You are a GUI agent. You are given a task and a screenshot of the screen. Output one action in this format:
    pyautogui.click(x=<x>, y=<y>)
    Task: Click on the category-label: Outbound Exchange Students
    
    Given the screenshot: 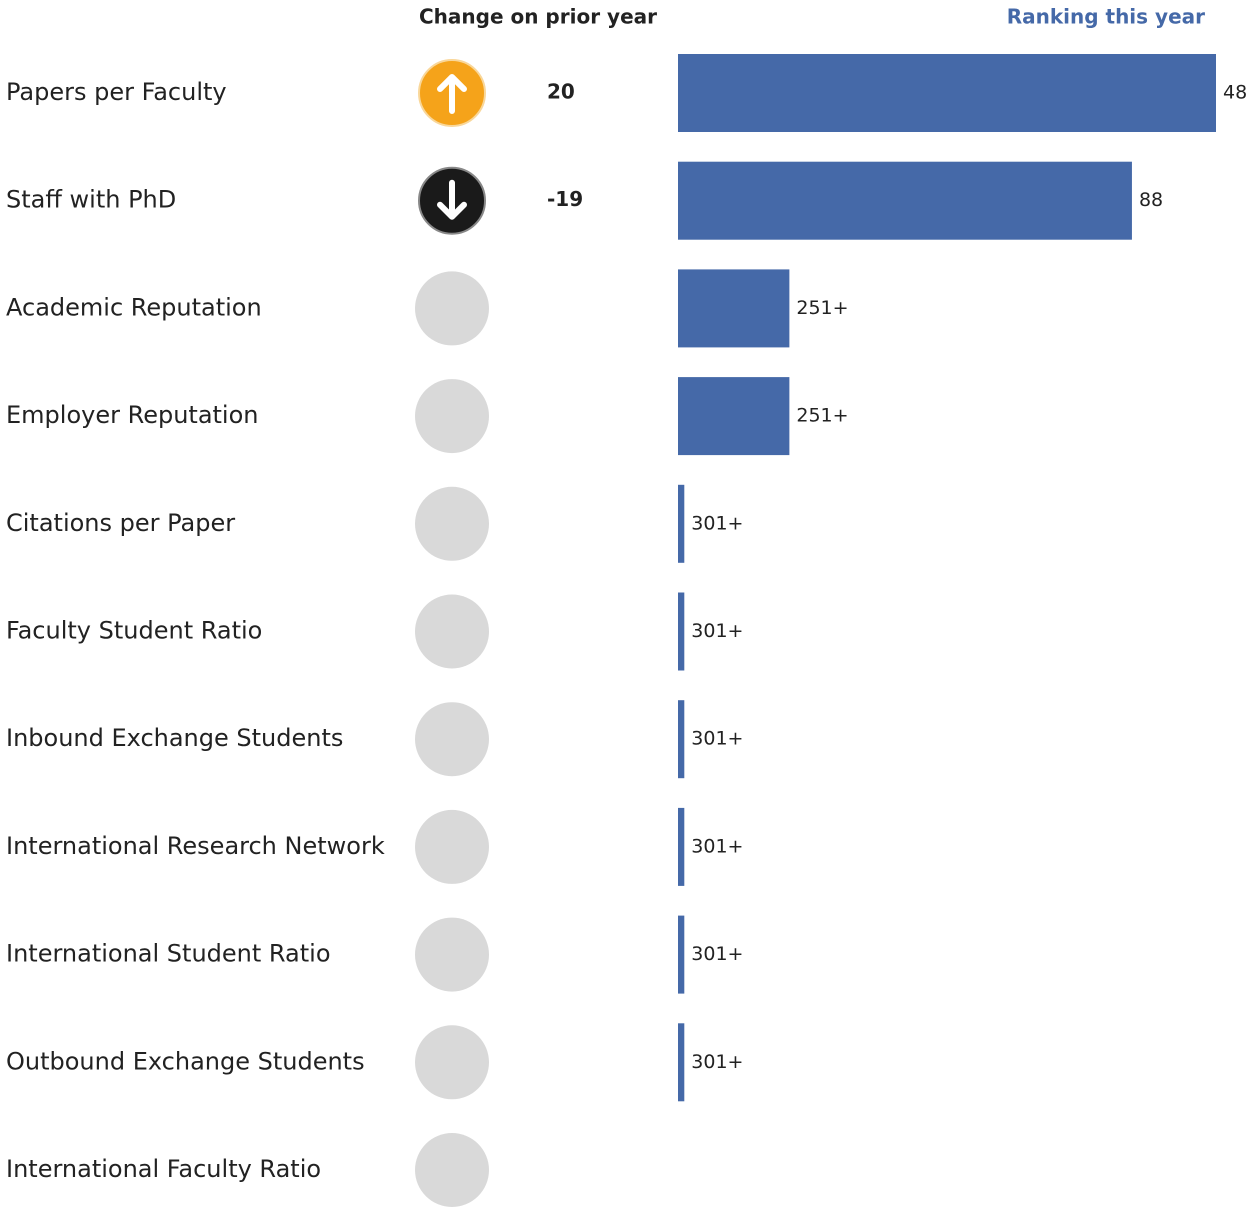 What is the action you would take?
    pyautogui.click(x=185, y=1061)
    